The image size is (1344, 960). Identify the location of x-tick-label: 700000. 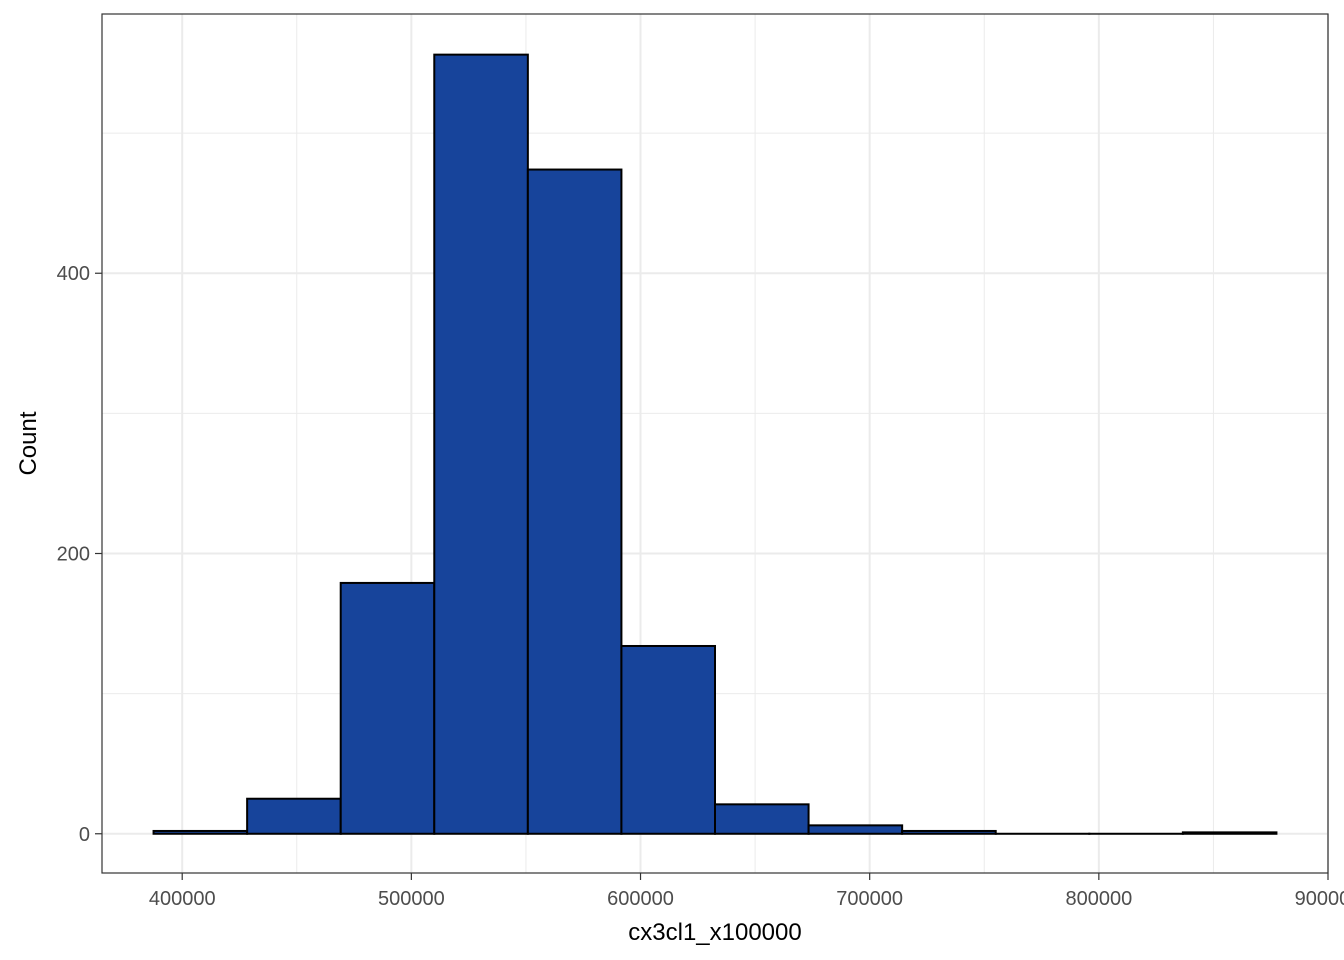
(869, 899).